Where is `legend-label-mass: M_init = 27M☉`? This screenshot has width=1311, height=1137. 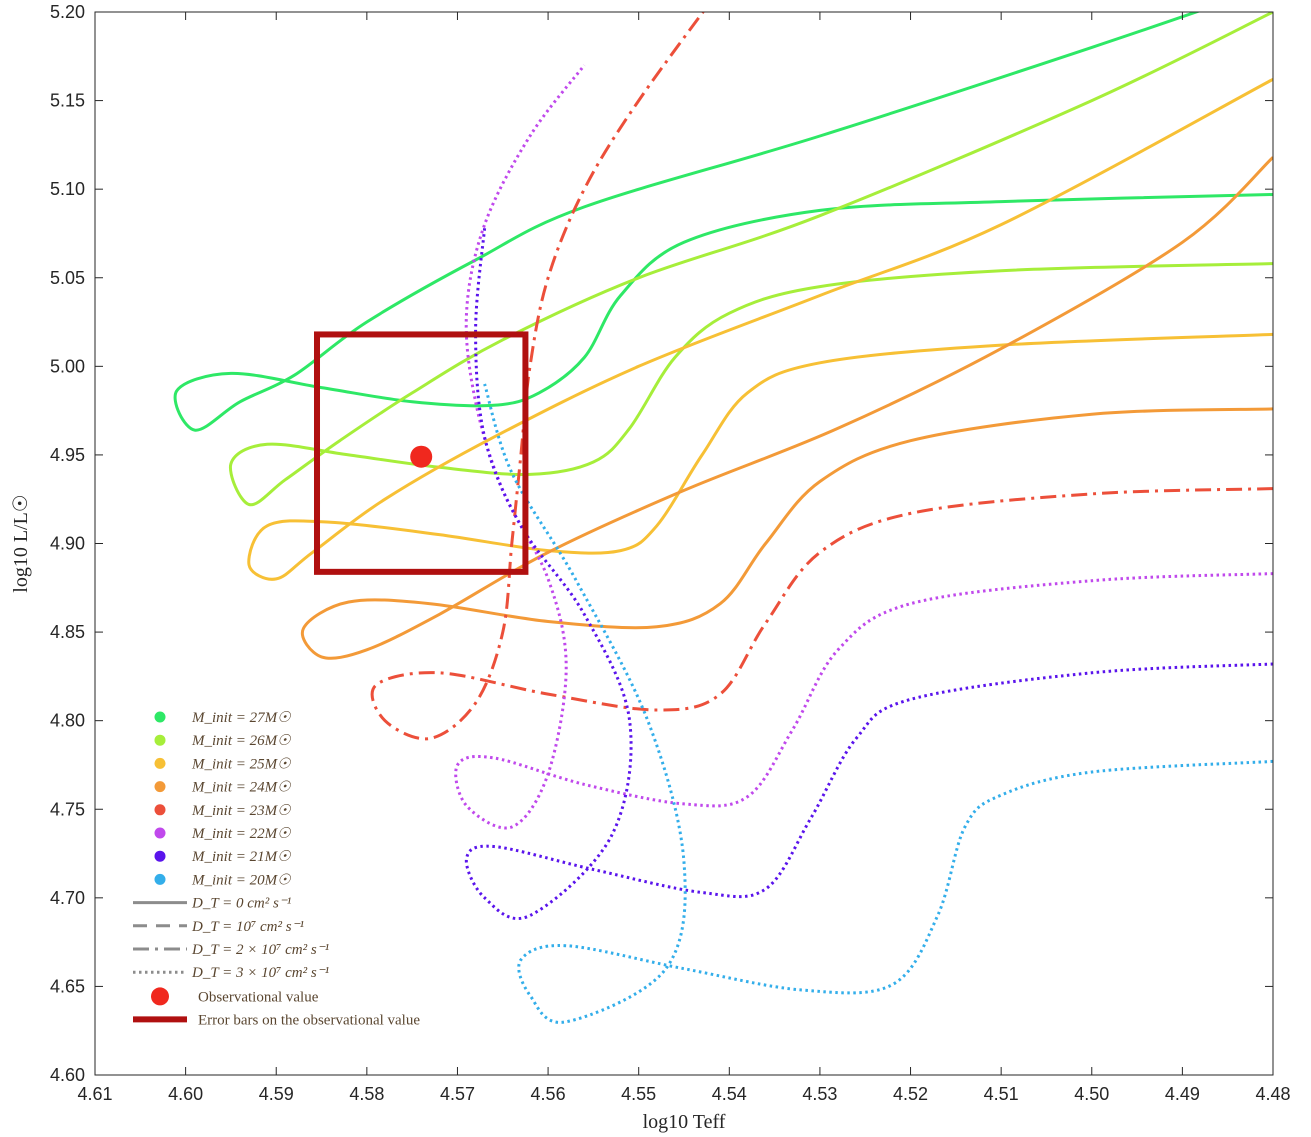
legend-label-mass: M_init = 27M☉ is located at coordinates (241, 718).